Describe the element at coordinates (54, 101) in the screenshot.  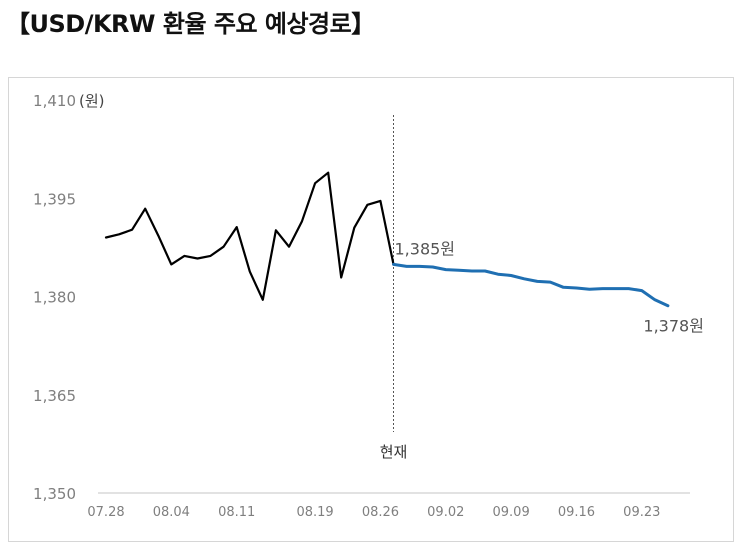
I see `y-tick-label: 1,410` at that location.